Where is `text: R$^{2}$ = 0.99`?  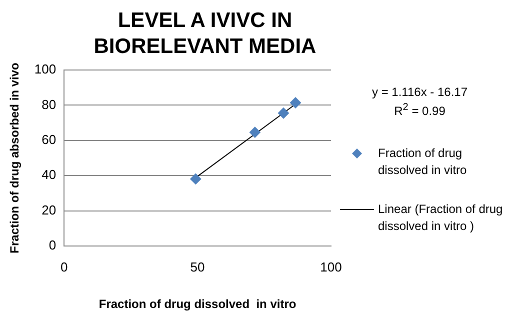 text: R$^{2}$ = 0.99 is located at coordinates (419, 110).